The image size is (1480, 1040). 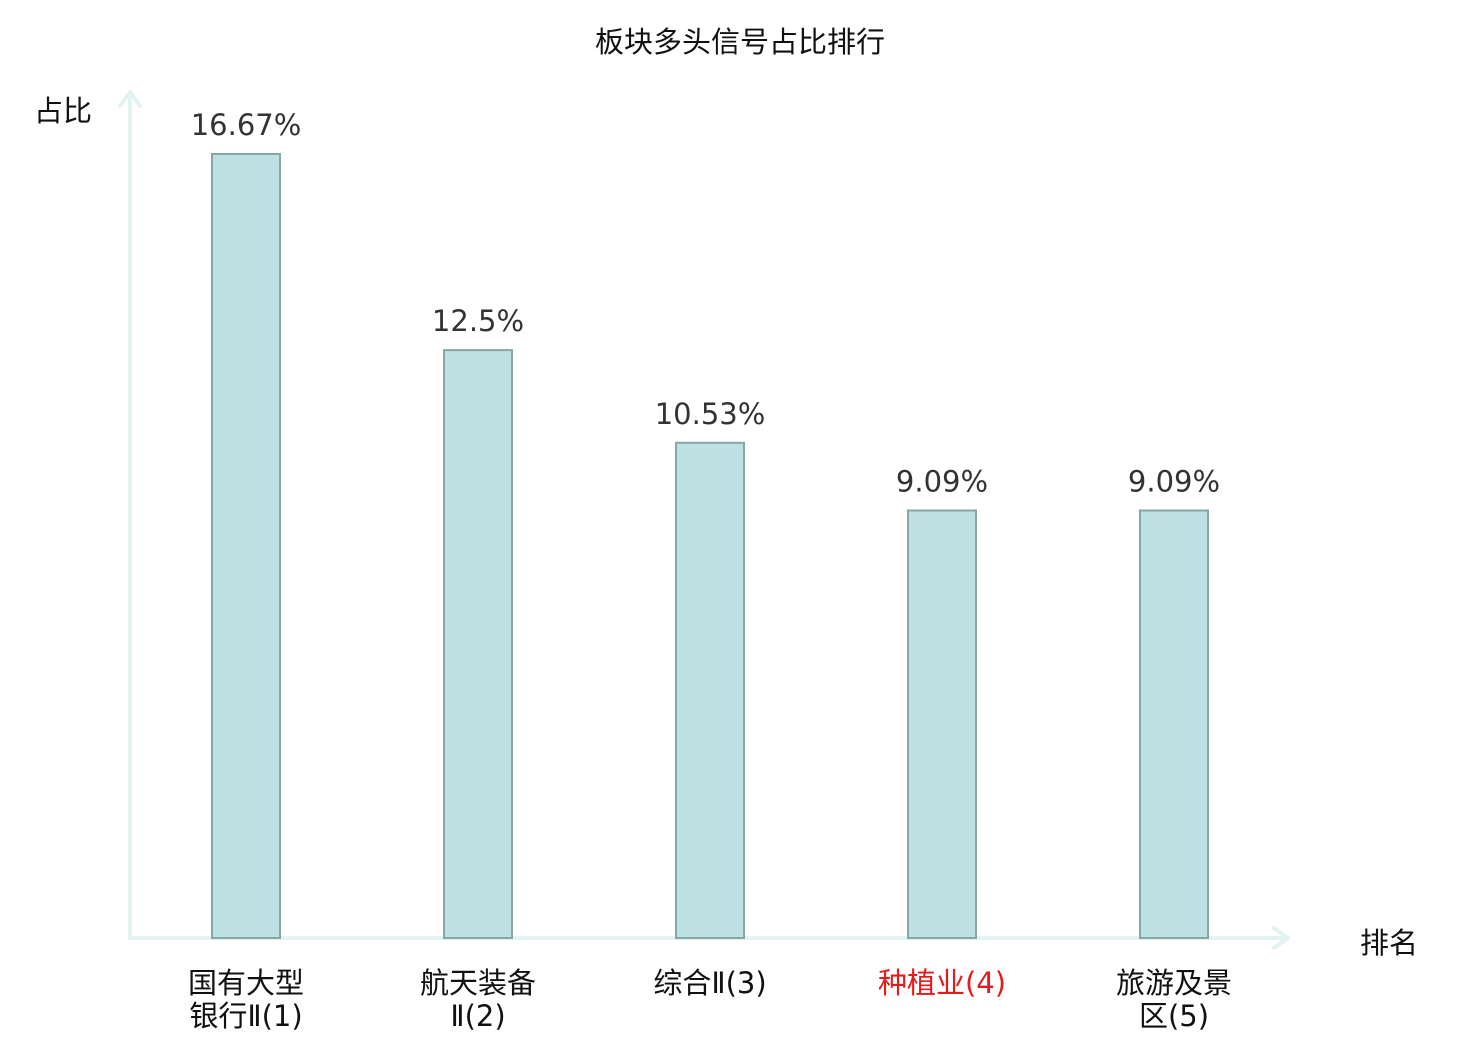 I want to click on x-tick-label: 综合Ⅱ(3), so click(x=709, y=983).